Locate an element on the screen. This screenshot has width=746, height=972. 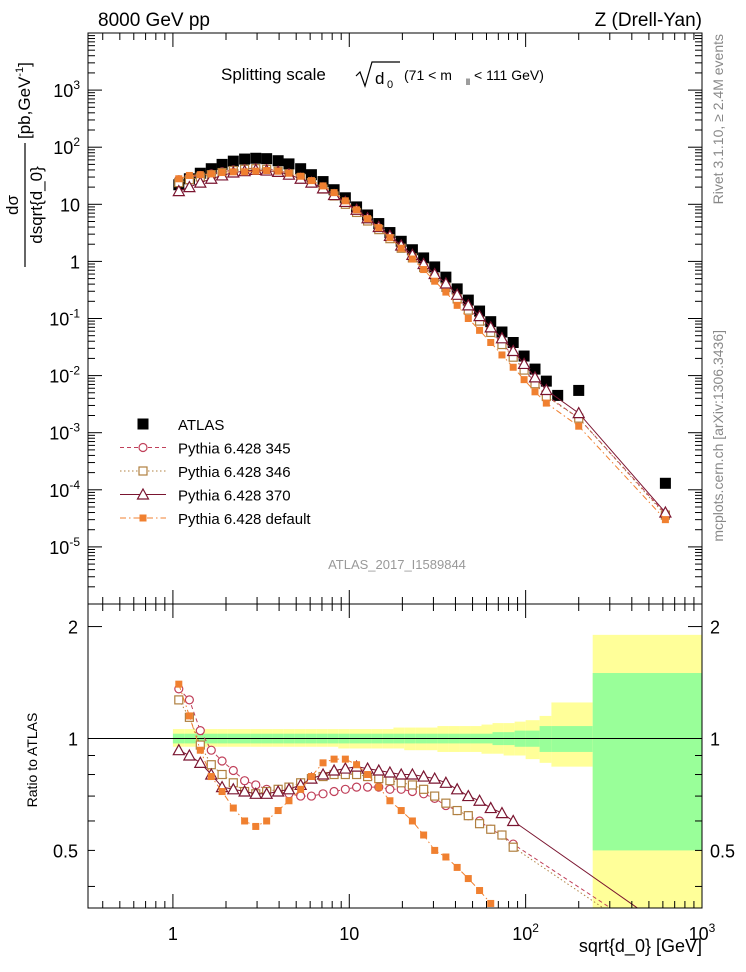
legend-label: Pythia 6.428 default is located at coordinates (244, 519).